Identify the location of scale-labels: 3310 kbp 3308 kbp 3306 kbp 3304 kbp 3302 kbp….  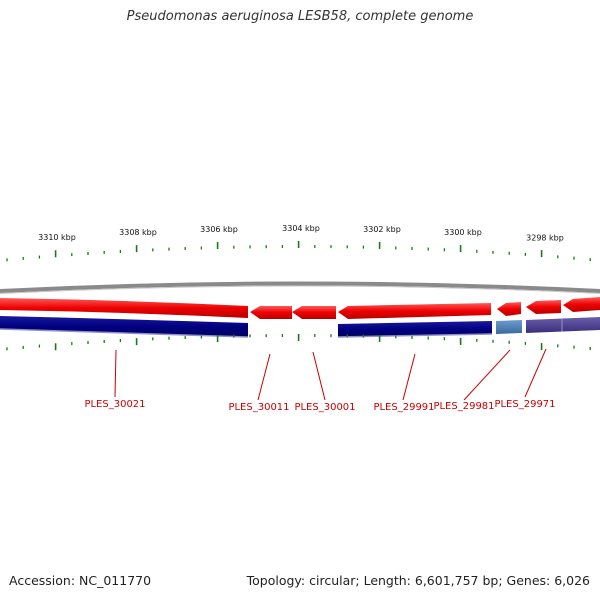
(301, 233).